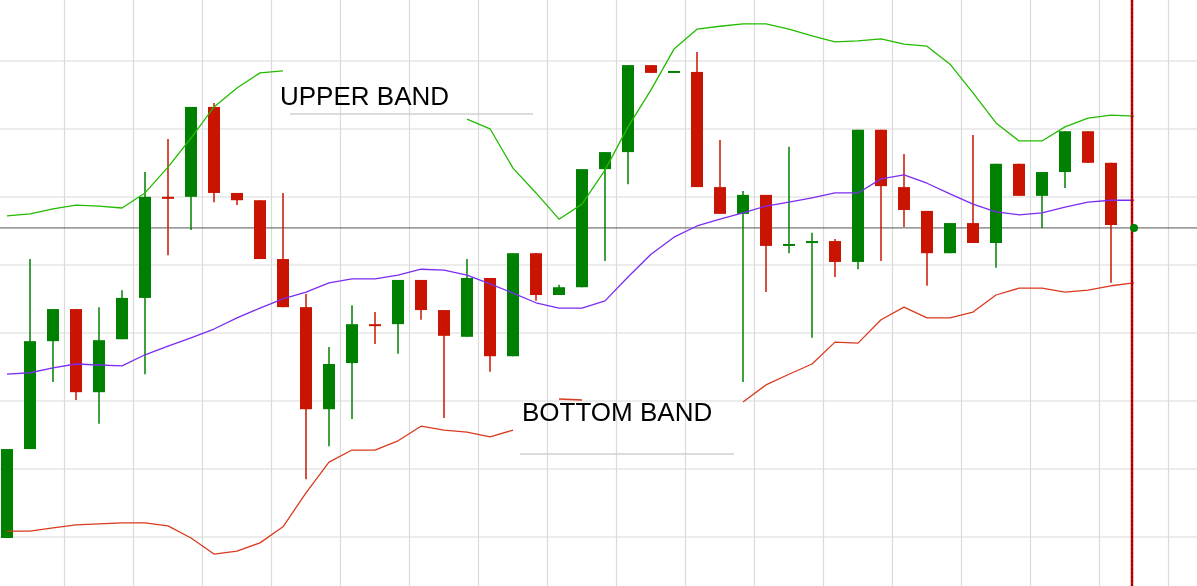 The image size is (1197, 586). I want to click on annotation: BOTTOM BAND, so click(617, 412).